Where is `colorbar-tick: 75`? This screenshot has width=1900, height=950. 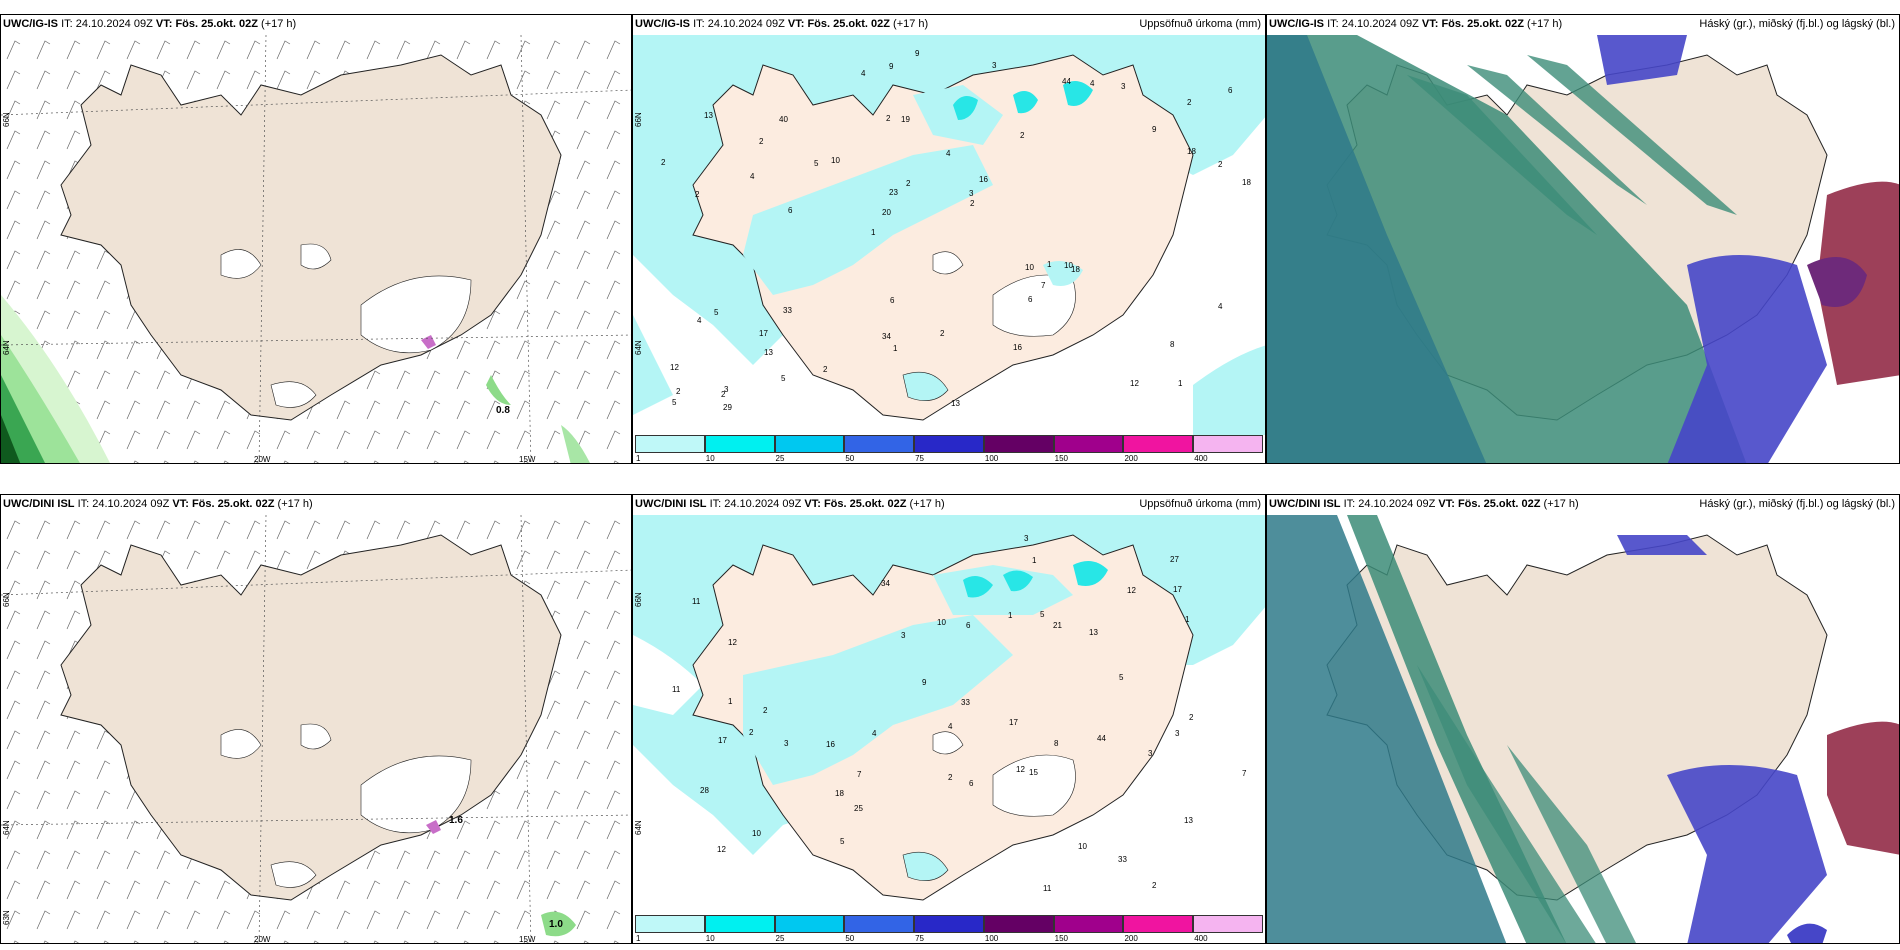
colorbar-tick: 75 is located at coordinates (920, 938).